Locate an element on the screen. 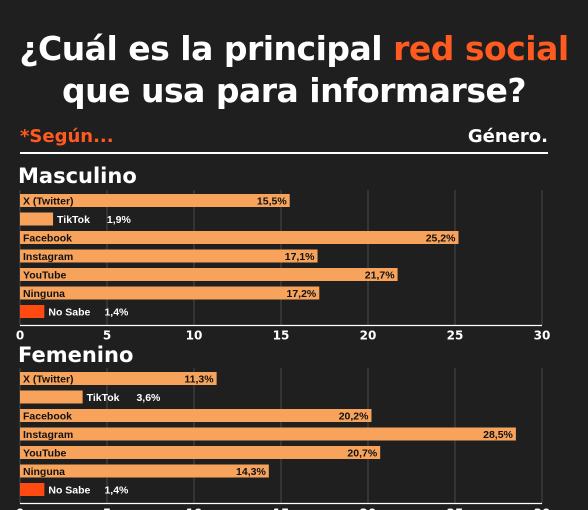 This screenshot has width=588, height=510. title-line-1: ¿Cuál es la principal red social is located at coordinates (294, 49).